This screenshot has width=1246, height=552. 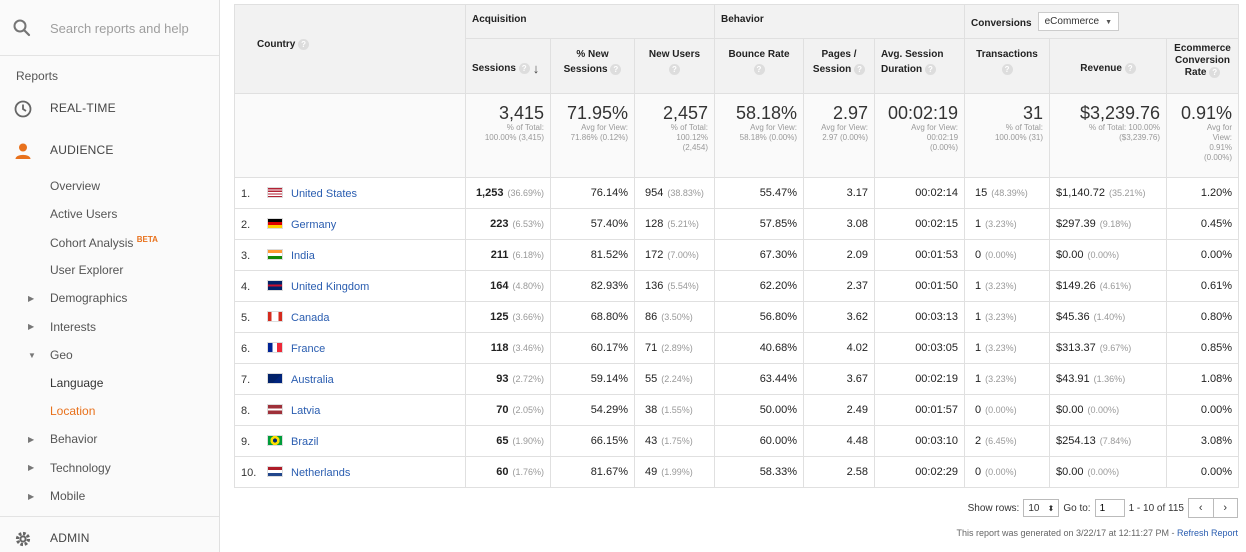 What do you see at coordinates (1103, 255) in the screenshot?
I see `revenue-pct: (0.00%)` at bounding box center [1103, 255].